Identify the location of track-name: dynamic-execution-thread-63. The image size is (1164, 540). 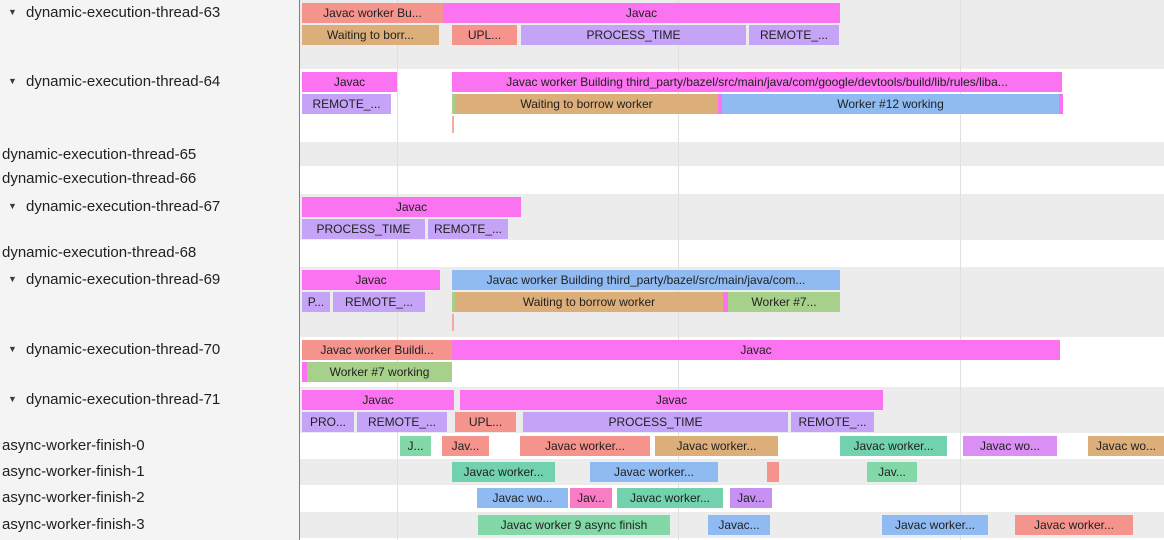
(123, 12).